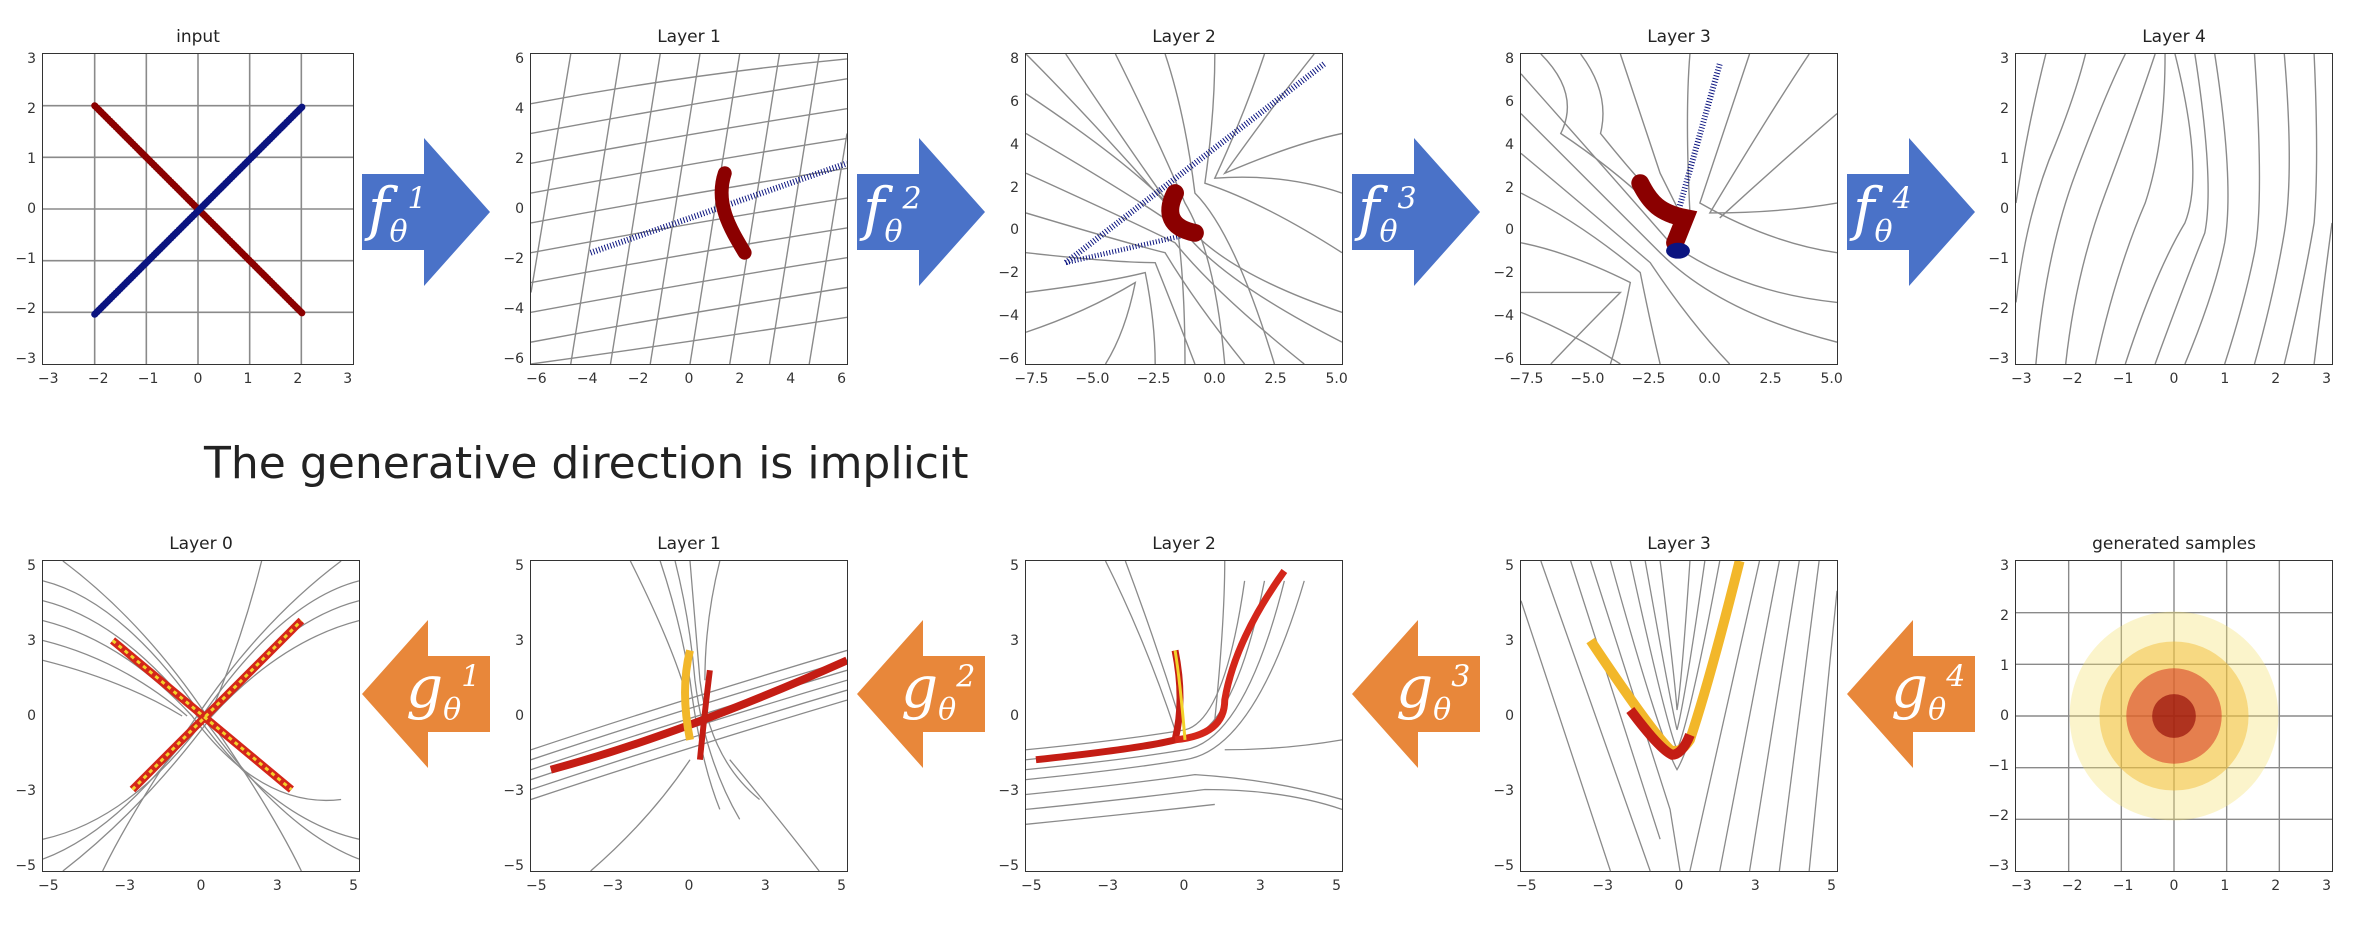 This screenshot has height=948, width=2368. What do you see at coordinates (2276, 379) in the screenshot?
I see `x-tick-label: 2` at bounding box center [2276, 379].